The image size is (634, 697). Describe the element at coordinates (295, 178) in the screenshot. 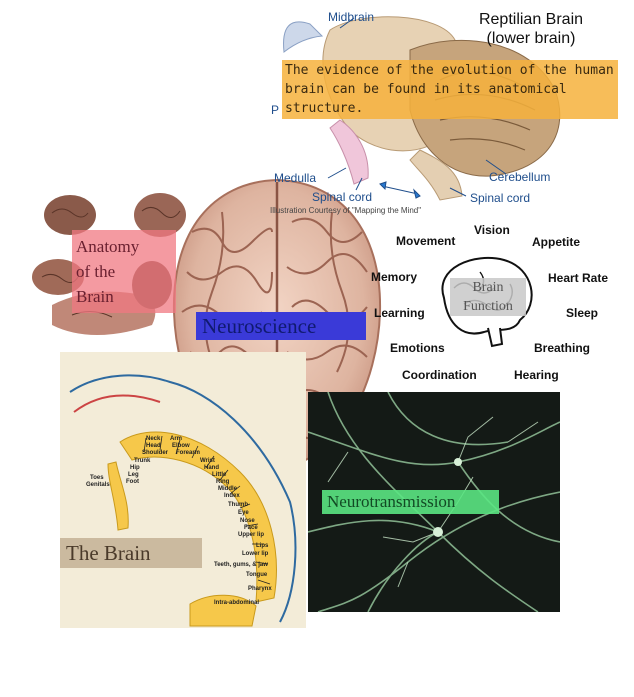

I see `medulla-label: Medulla` at that location.